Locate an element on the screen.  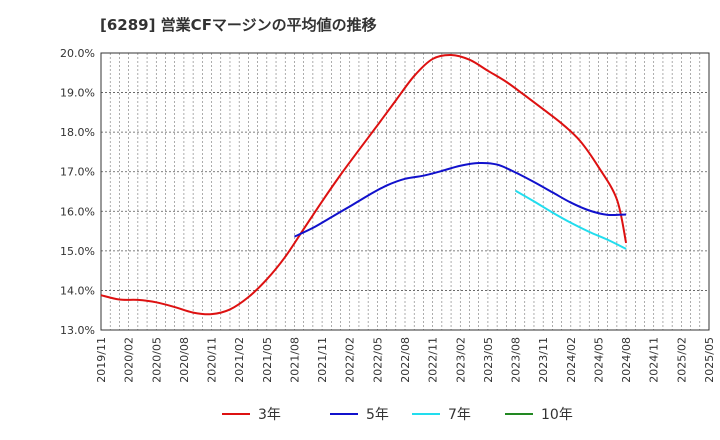
legend-label-5年: 5年 is located at coordinates (377, 415).